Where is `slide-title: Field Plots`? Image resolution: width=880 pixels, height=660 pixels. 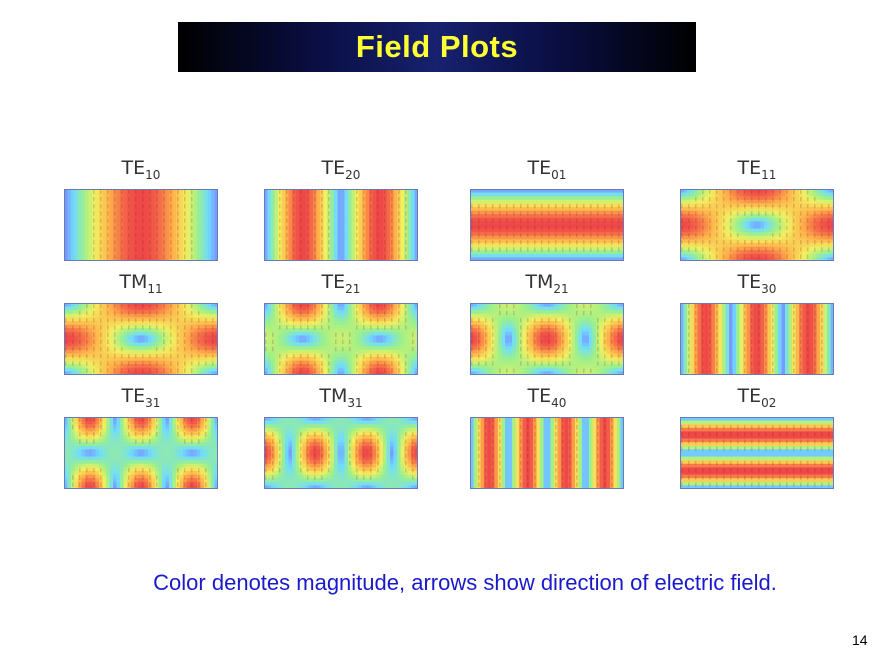 slide-title: Field Plots is located at coordinates (437, 46).